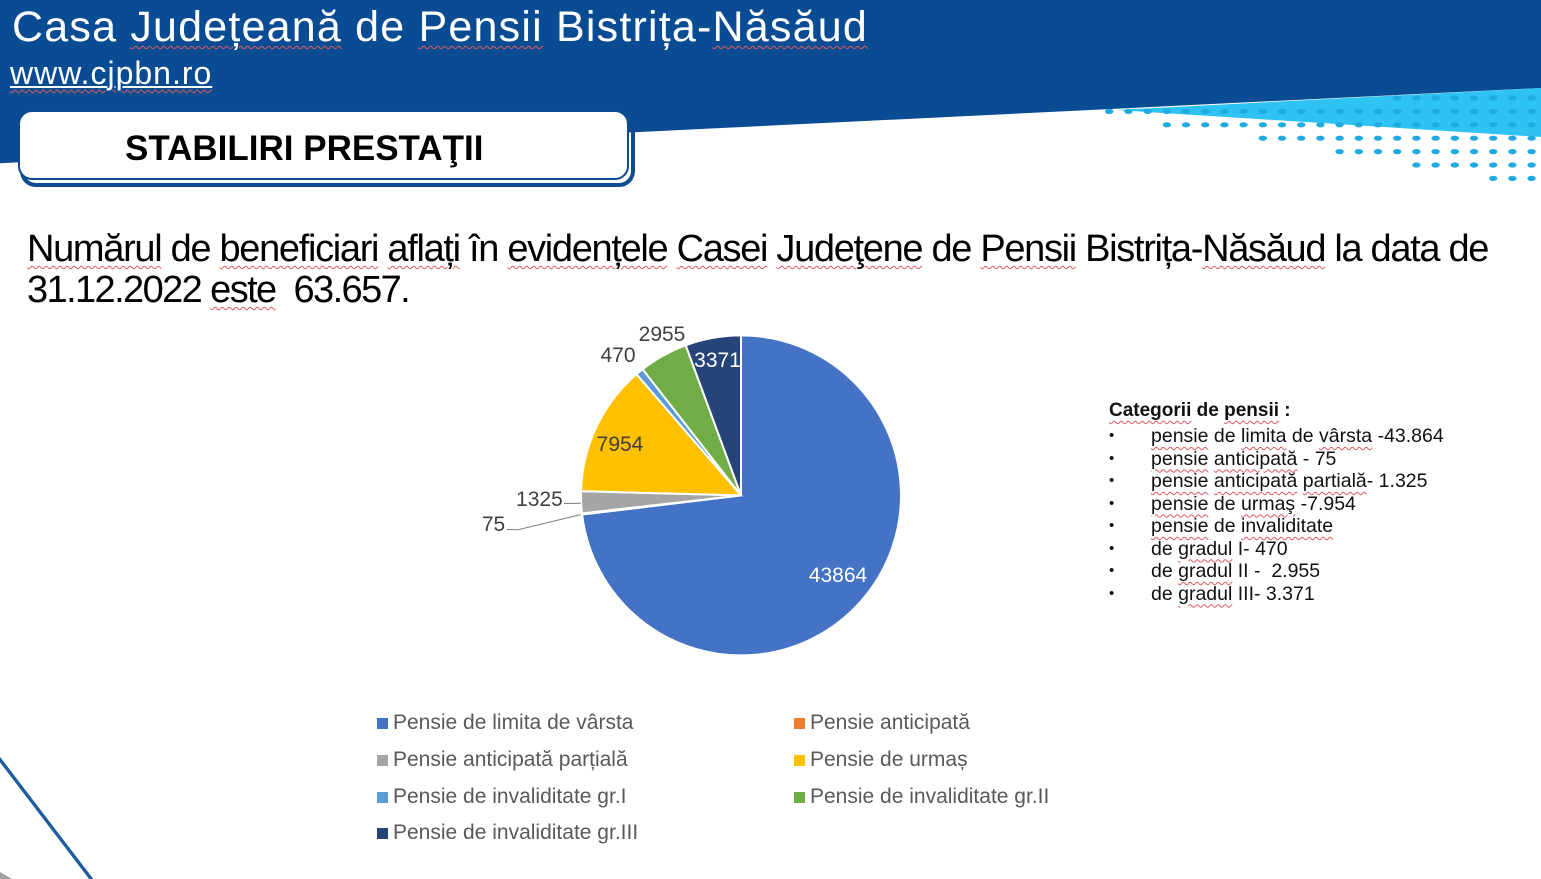  I want to click on svg-text: 470, so click(617, 355).